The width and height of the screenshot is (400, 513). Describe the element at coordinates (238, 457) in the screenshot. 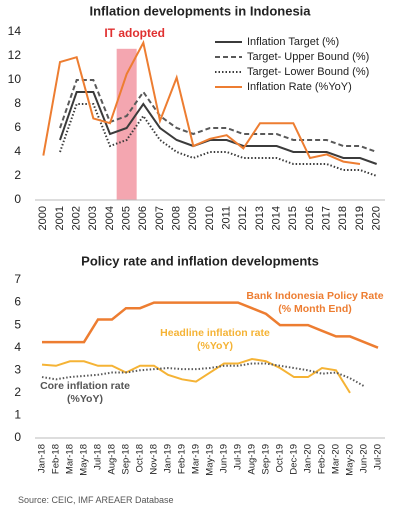

I see `x-tick-label: Jul-19` at that location.